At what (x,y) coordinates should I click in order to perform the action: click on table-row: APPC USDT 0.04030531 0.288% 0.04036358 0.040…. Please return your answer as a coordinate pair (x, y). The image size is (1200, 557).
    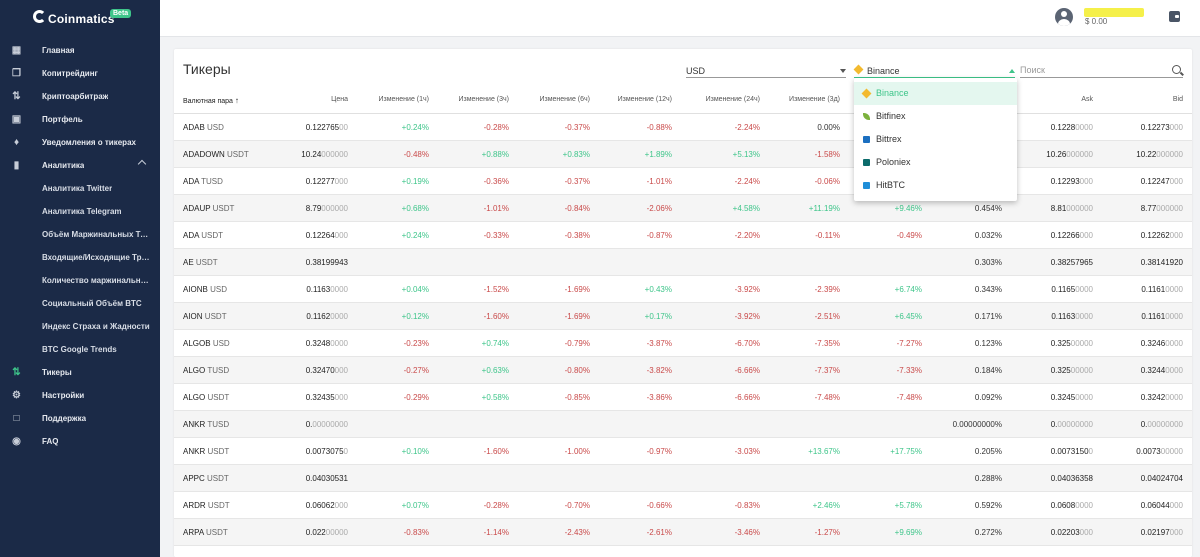
    Looking at the image, I should click on (683, 478).